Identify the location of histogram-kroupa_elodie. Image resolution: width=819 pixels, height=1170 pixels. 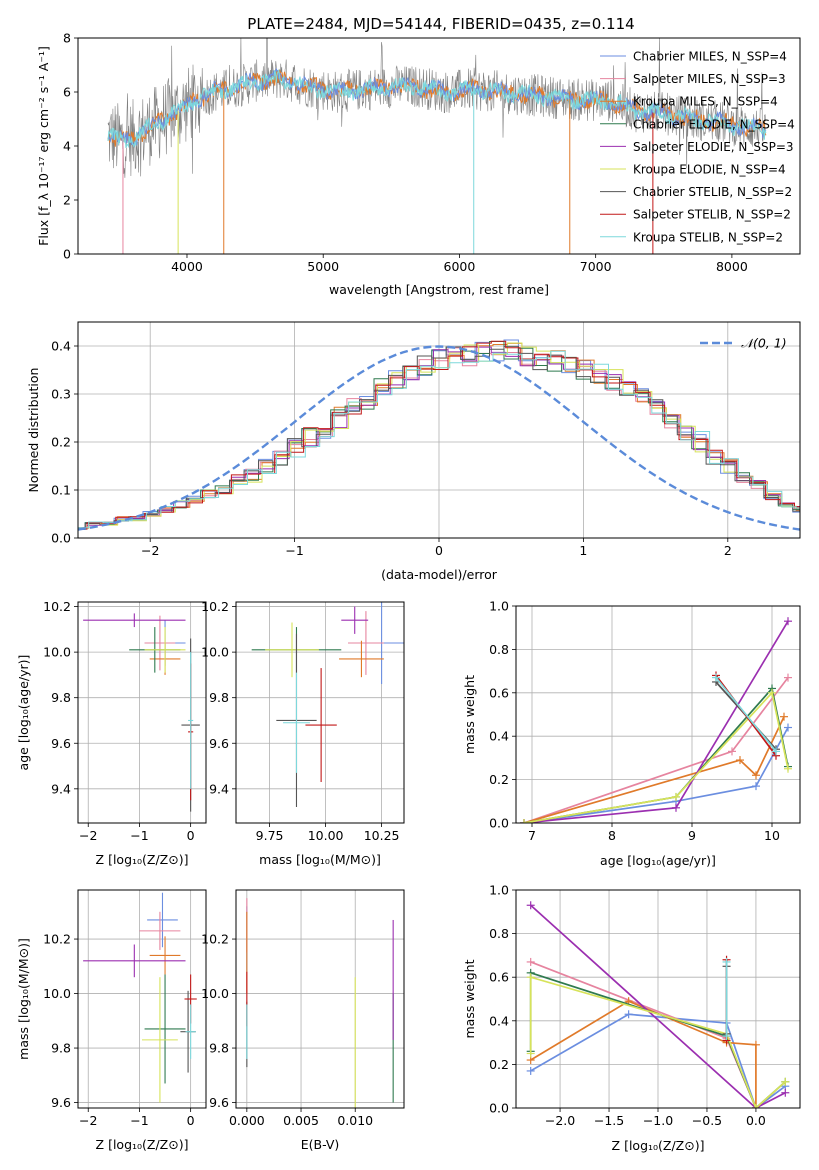
(439, 435).